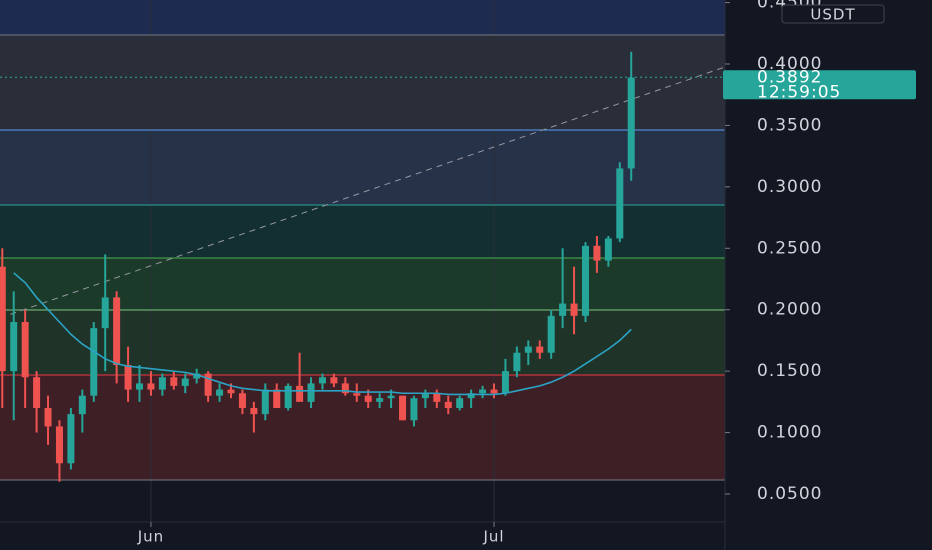 Image resolution: width=932 pixels, height=550 pixels. I want to click on price-badge, so click(819, 85).